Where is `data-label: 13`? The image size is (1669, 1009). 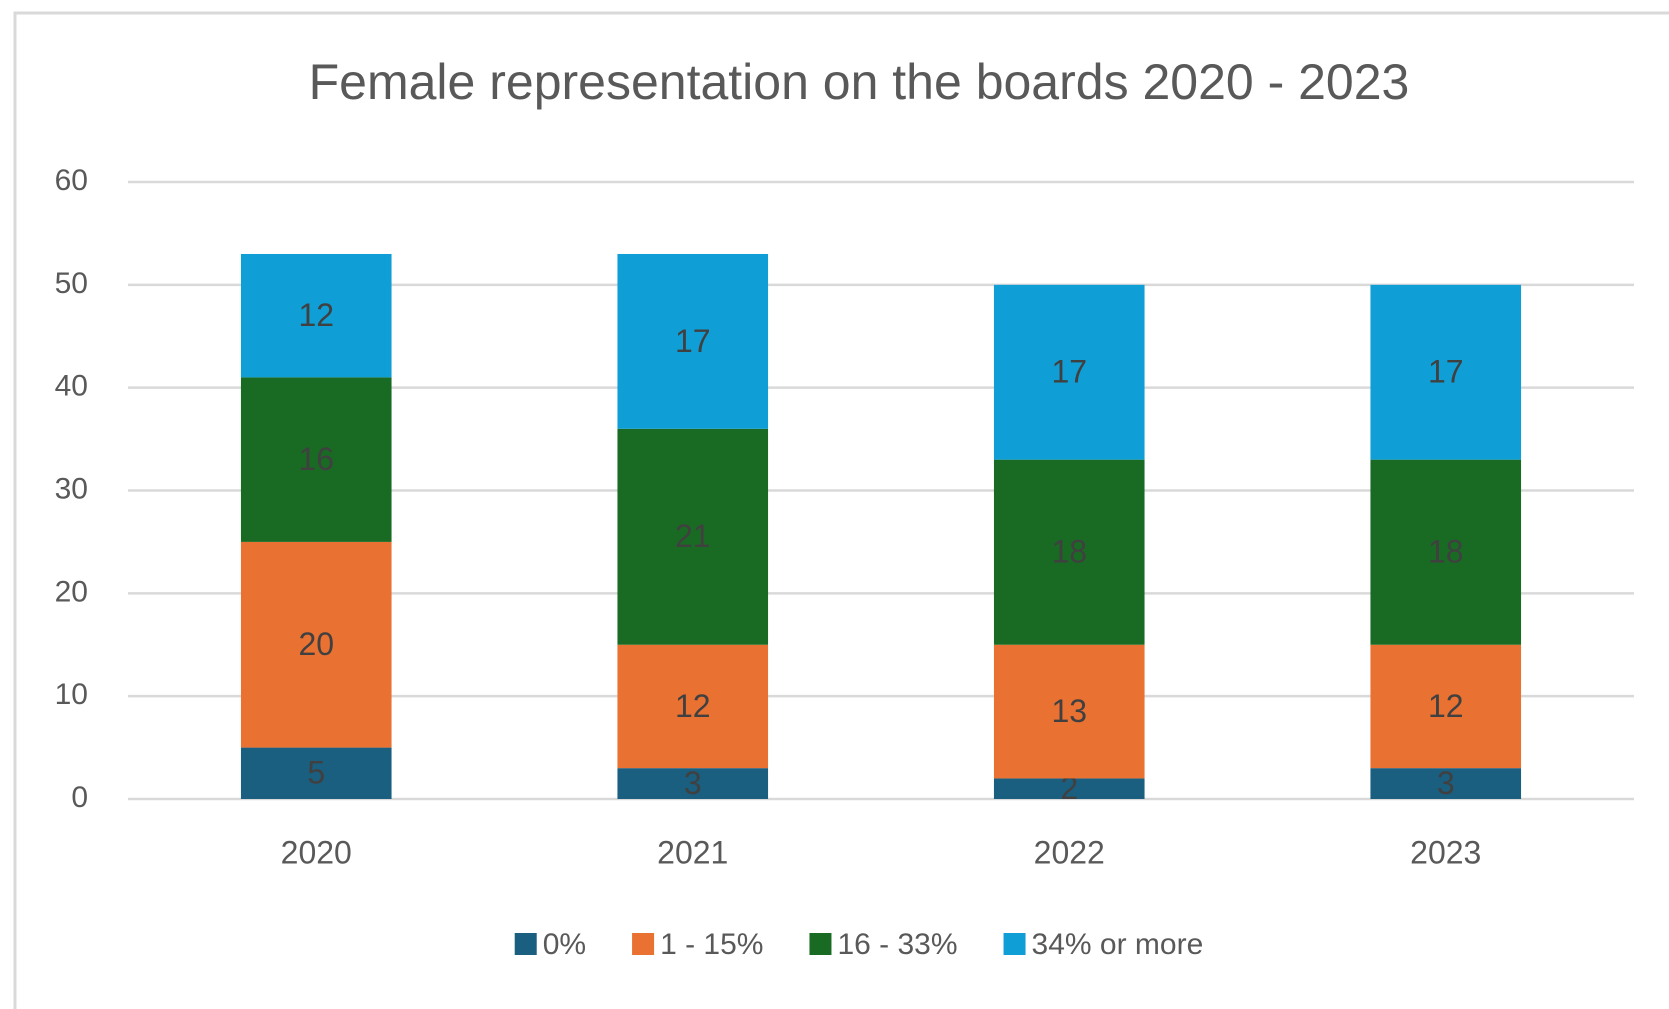
data-label: 13 is located at coordinates (1069, 711).